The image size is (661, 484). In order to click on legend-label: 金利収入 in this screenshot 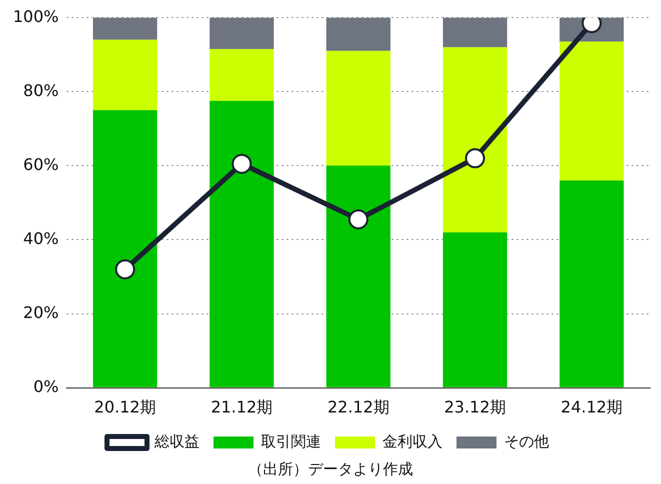, I will do `click(412, 441)`.